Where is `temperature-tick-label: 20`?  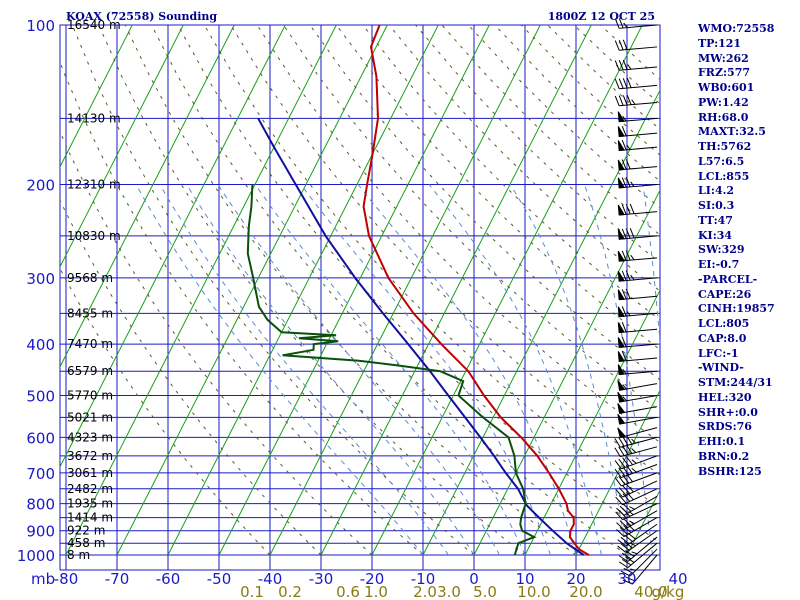
temperature-tick-label: 20 is located at coordinates (575, 579).